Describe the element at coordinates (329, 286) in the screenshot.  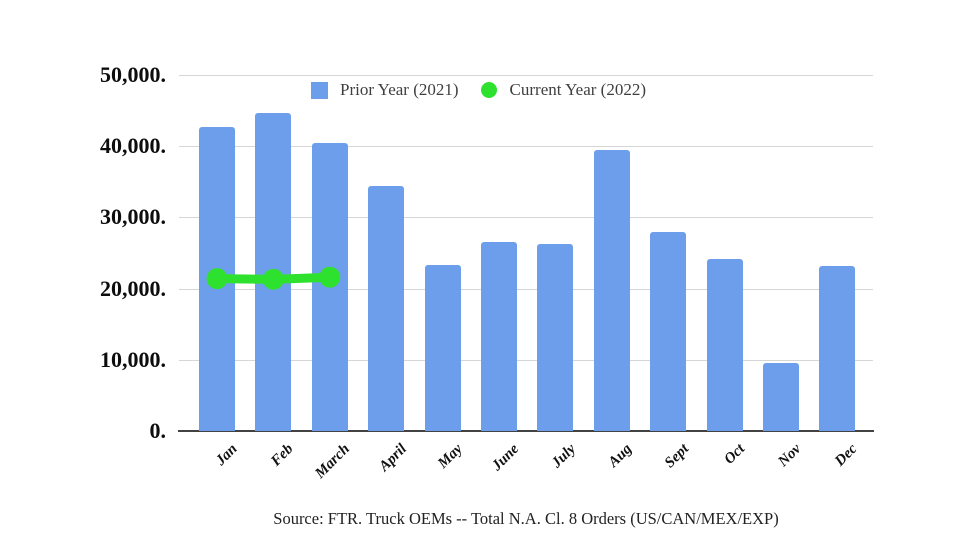
I see `bar-march` at that location.